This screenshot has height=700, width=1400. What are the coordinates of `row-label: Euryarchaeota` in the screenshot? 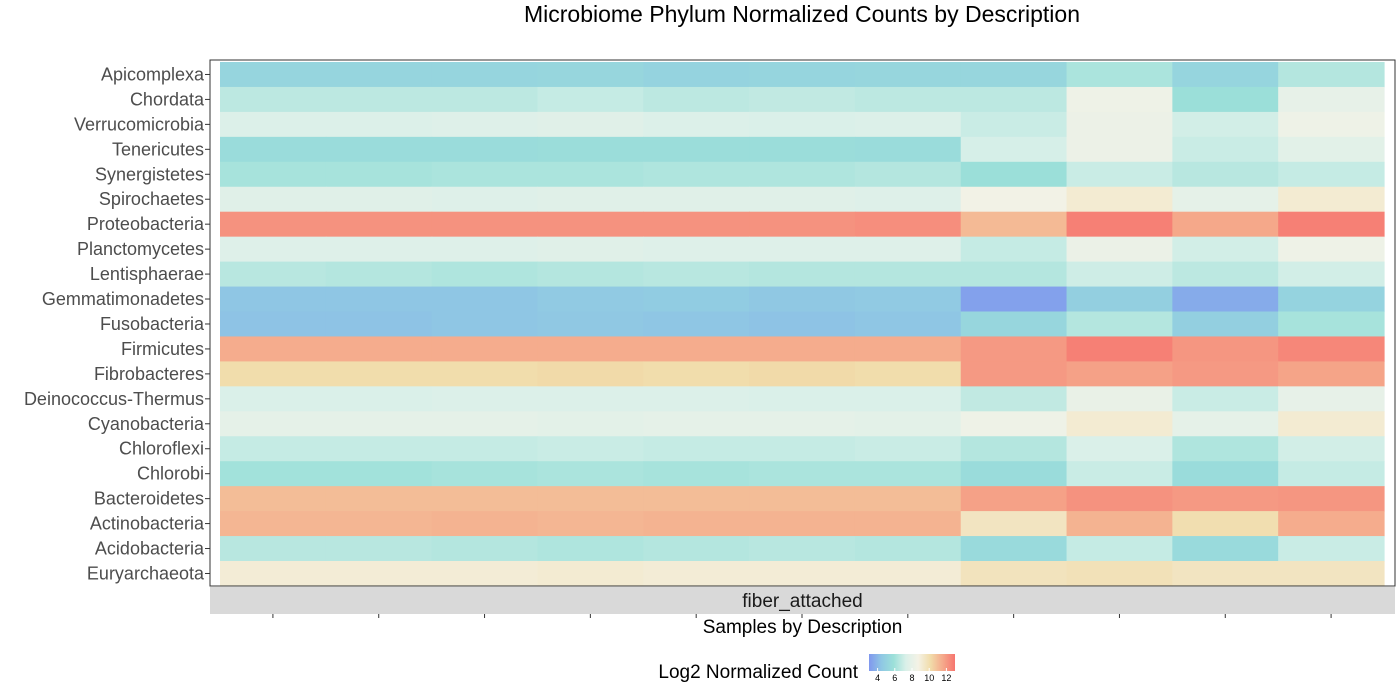 It's located at (146, 573).